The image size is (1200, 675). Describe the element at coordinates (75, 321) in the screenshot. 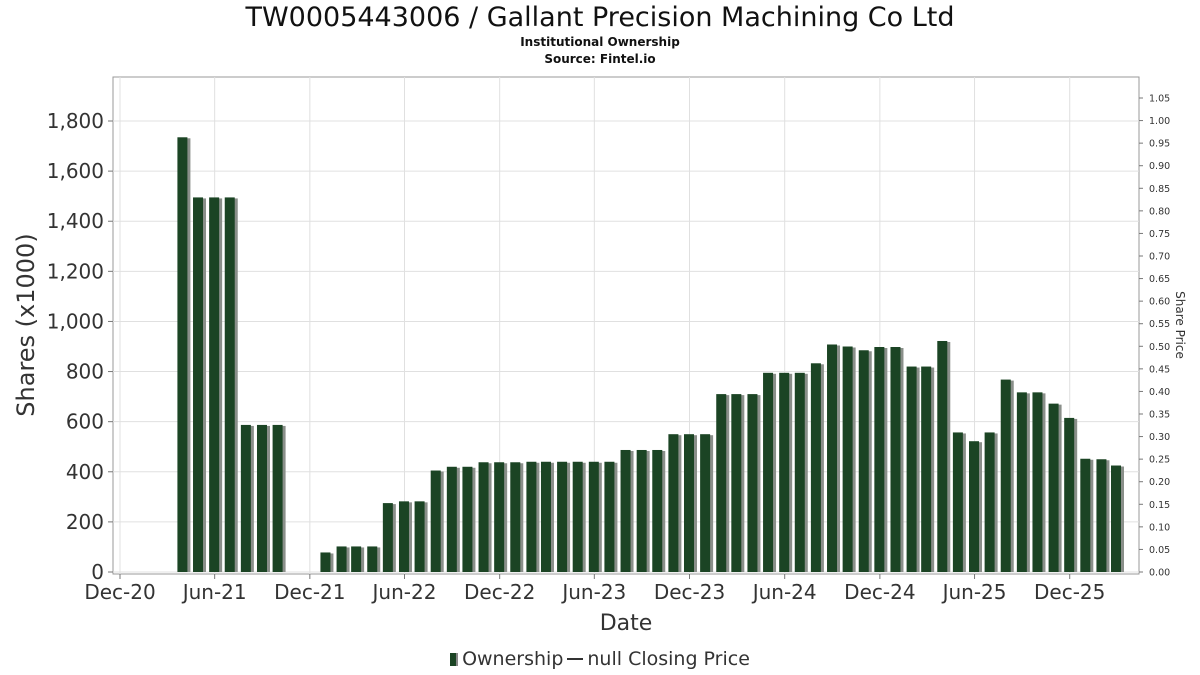

I see `y-tick-label: 1,000` at that location.